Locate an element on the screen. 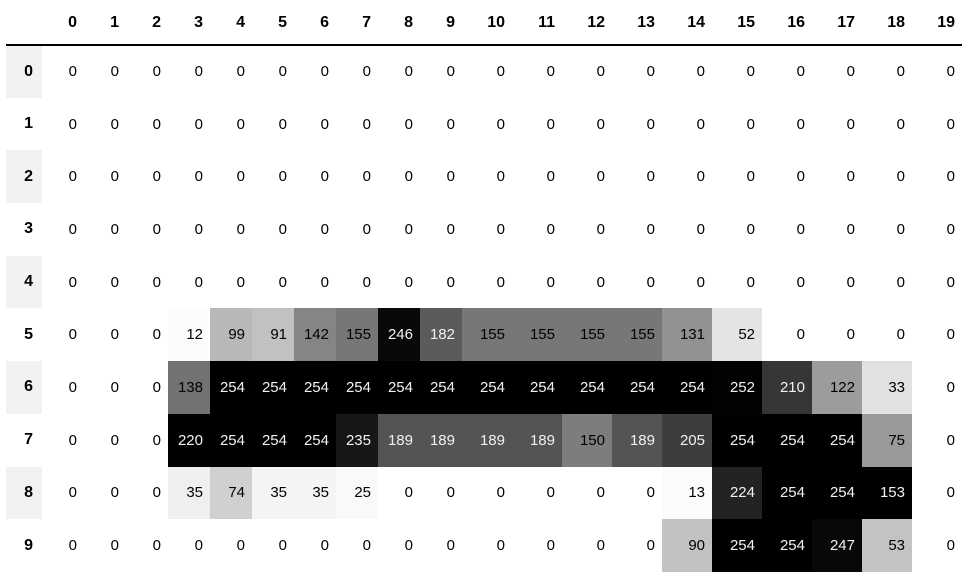 Image resolution: width=980 pixels, height=584 pixels. col-header-19: 19 is located at coordinates (937, 24).